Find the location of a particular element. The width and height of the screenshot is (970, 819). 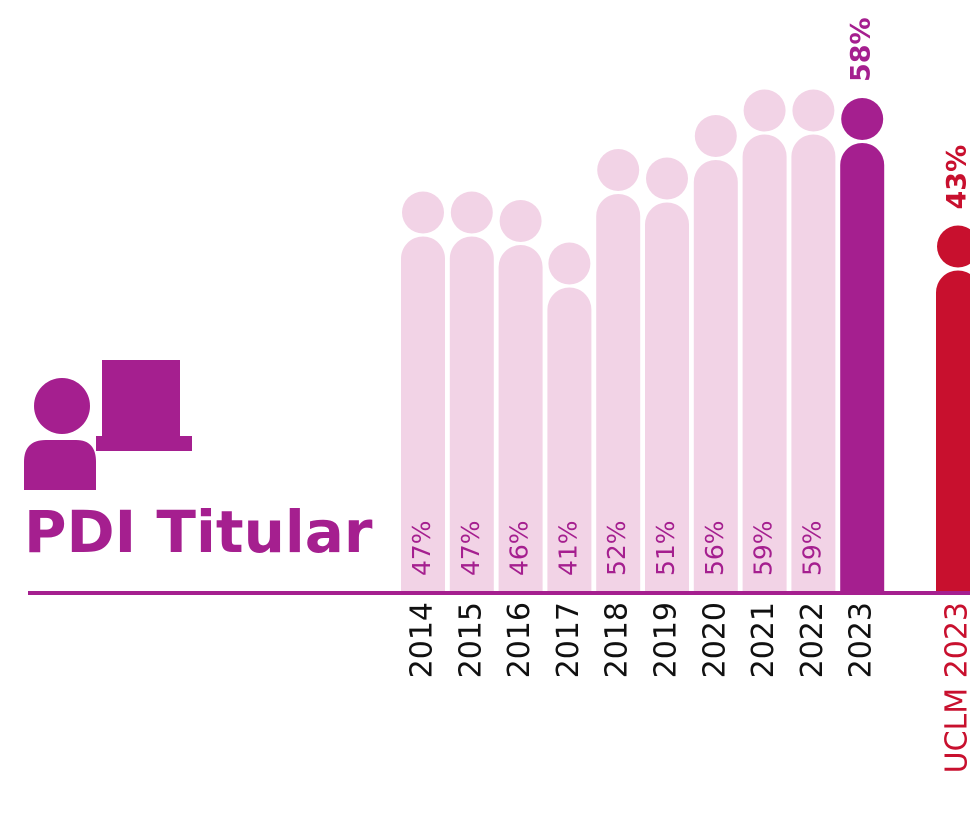

value-label: 41% is located at coordinates (567, 548).